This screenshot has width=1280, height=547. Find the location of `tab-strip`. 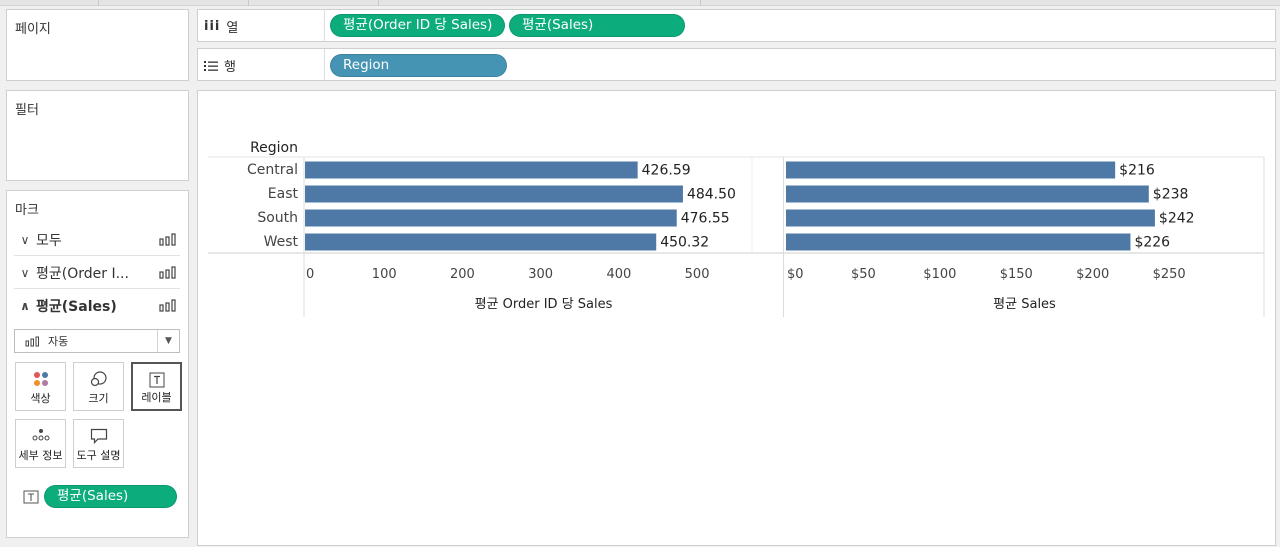

tab-strip is located at coordinates (640, 3).